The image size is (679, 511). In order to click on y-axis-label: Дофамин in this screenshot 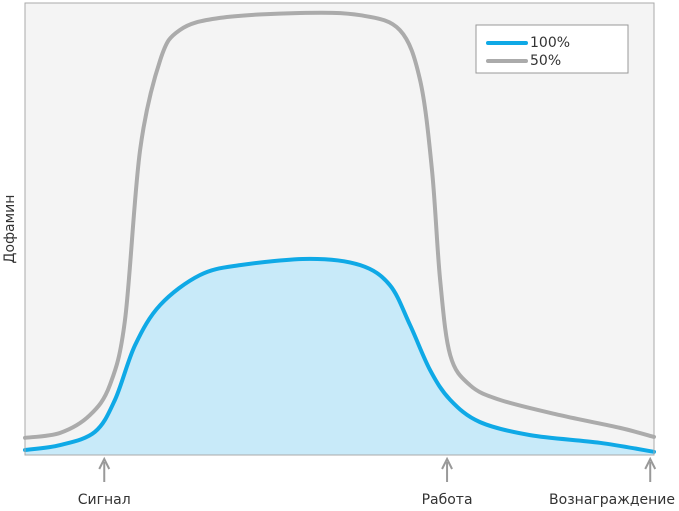, I will do `click(10, 229)`.